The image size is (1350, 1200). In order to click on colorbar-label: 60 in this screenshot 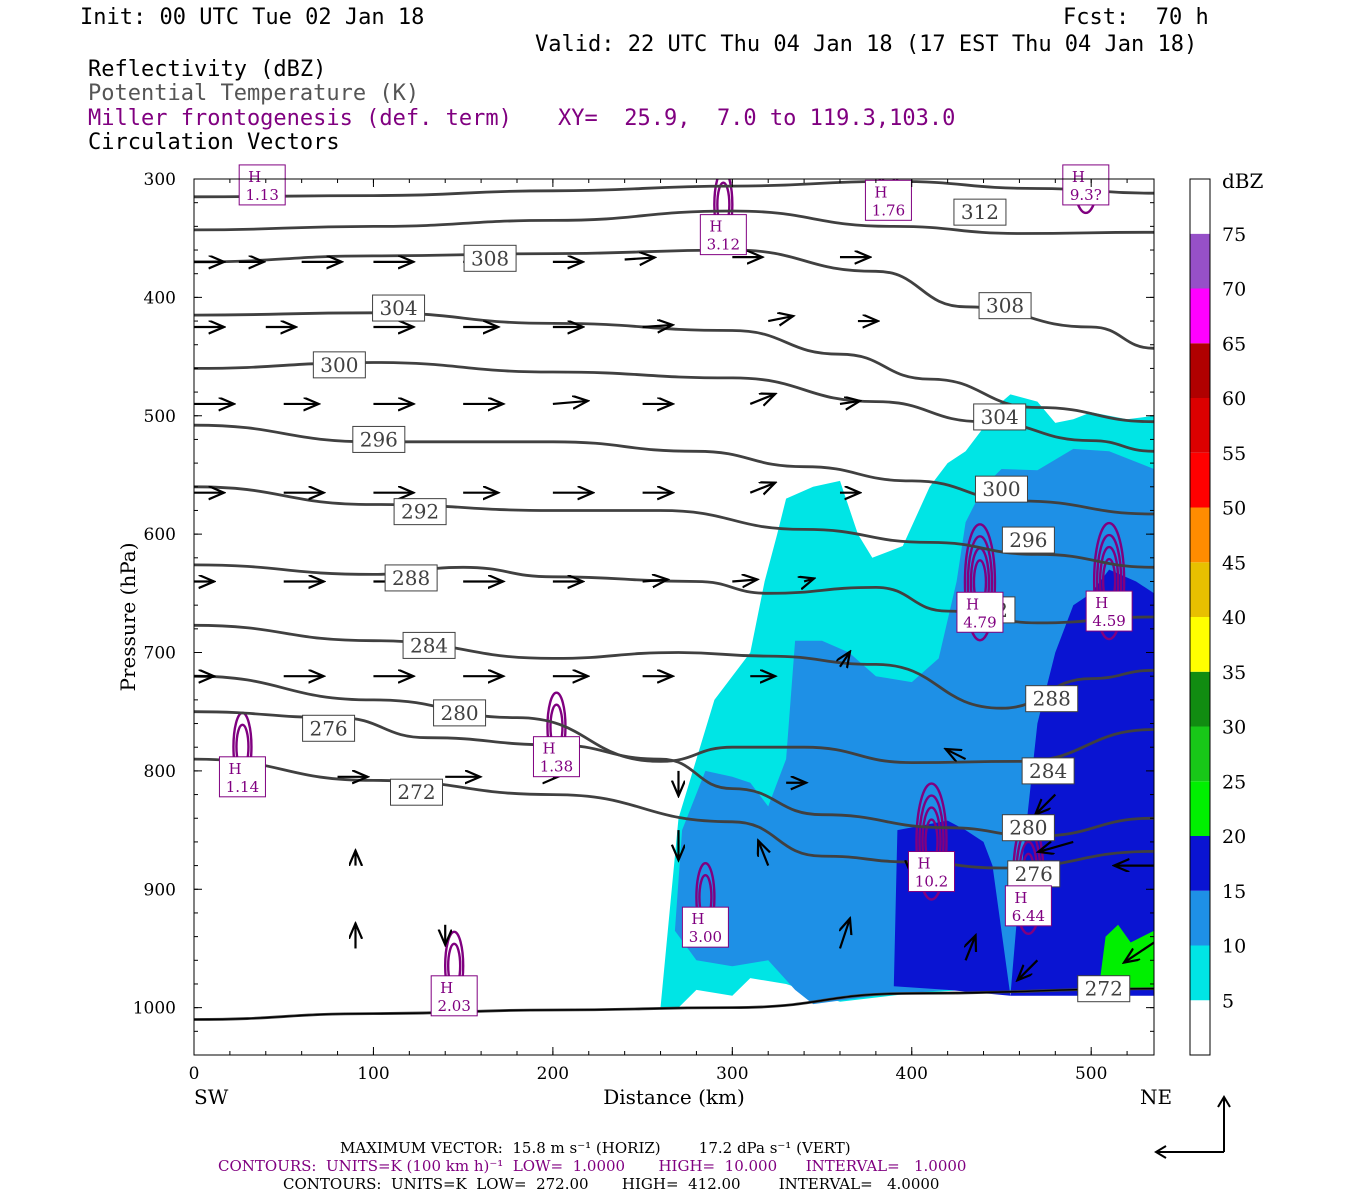, I will do `click(1234, 399)`.